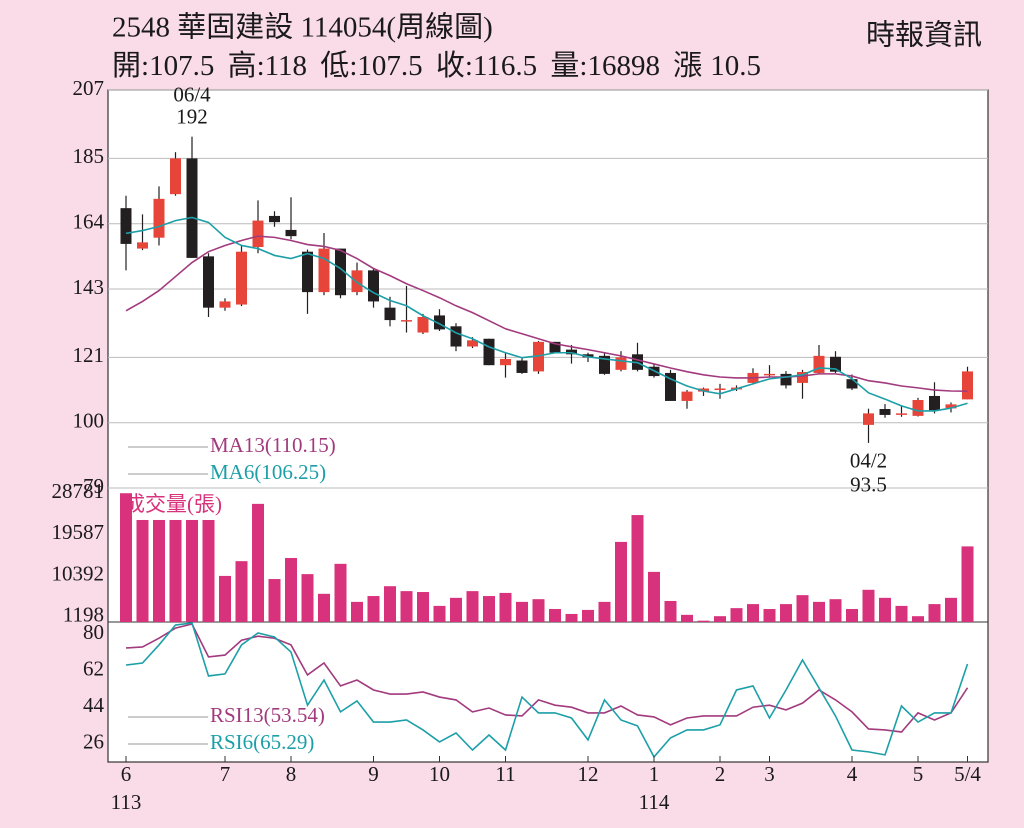 The height and width of the screenshot is (828, 1024). What do you see at coordinates (94, 705) in the screenshot?
I see `y-tick-label: 44` at bounding box center [94, 705].